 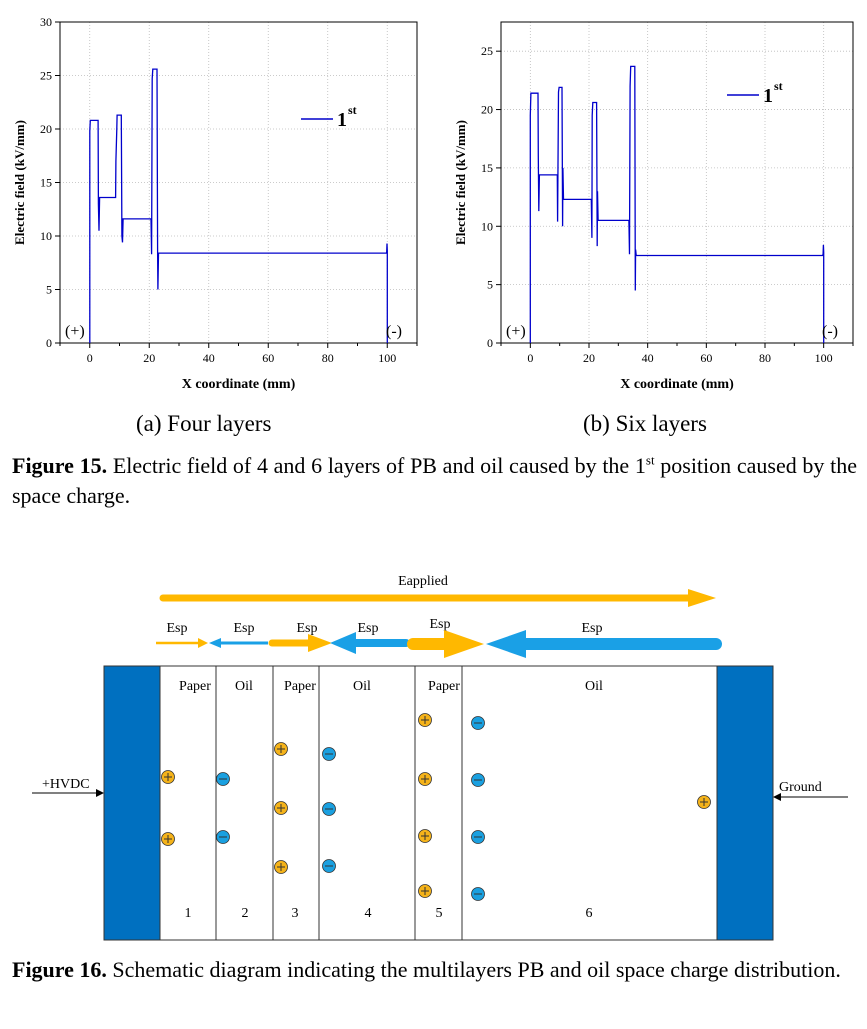 What do you see at coordinates (487, 168) in the screenshot?
I see `c1-ytick-label-15: 15` at bounding box center [487, 168].